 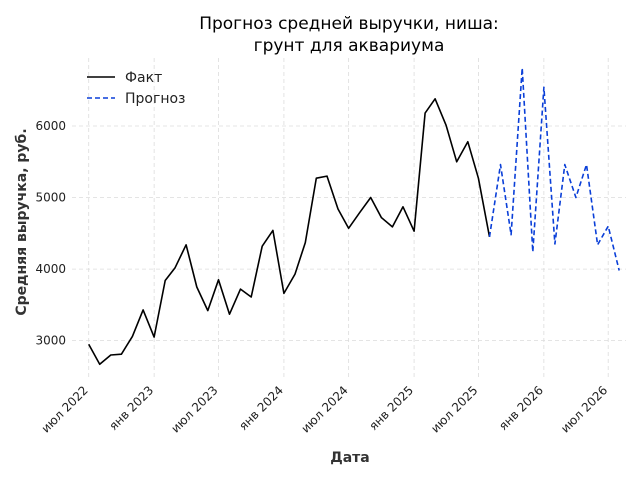 I want to click on legend-label-forecast: Прогноз, so click(x=155, y=99).